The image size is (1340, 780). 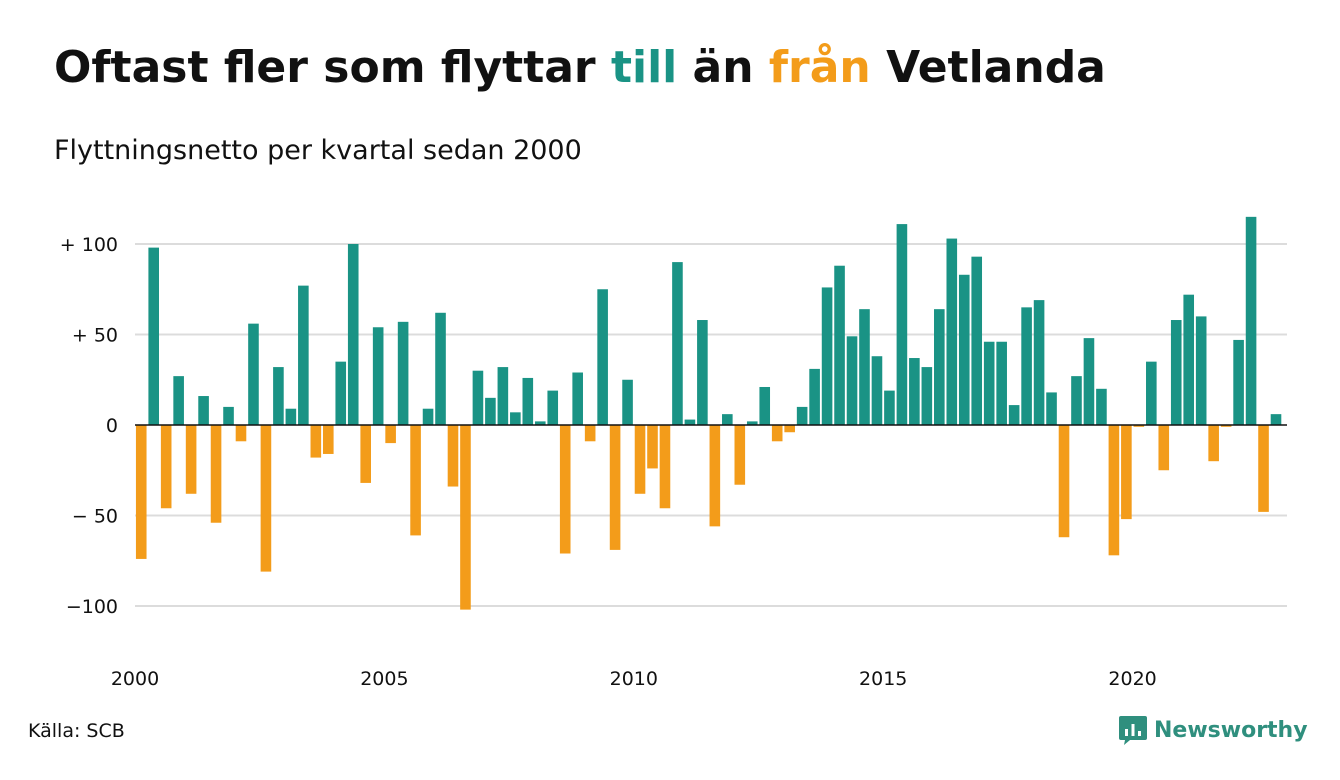 I want to click on bar-2006K1, so click(x=440, y=368).